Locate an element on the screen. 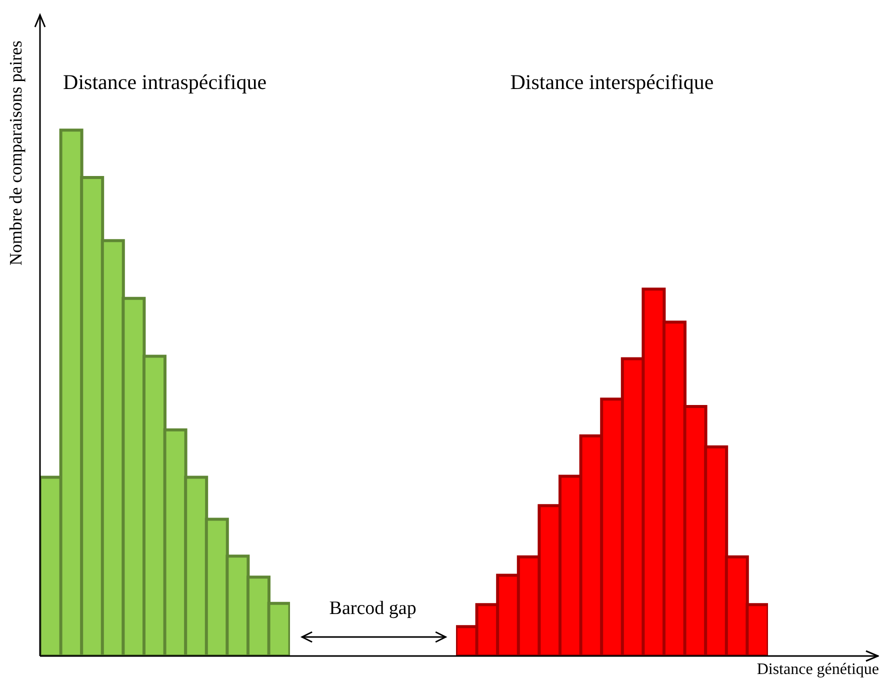 The width and height of the screenshot is (887, 686). text: Distance intraspécifique is located at coordinates (165, 82).